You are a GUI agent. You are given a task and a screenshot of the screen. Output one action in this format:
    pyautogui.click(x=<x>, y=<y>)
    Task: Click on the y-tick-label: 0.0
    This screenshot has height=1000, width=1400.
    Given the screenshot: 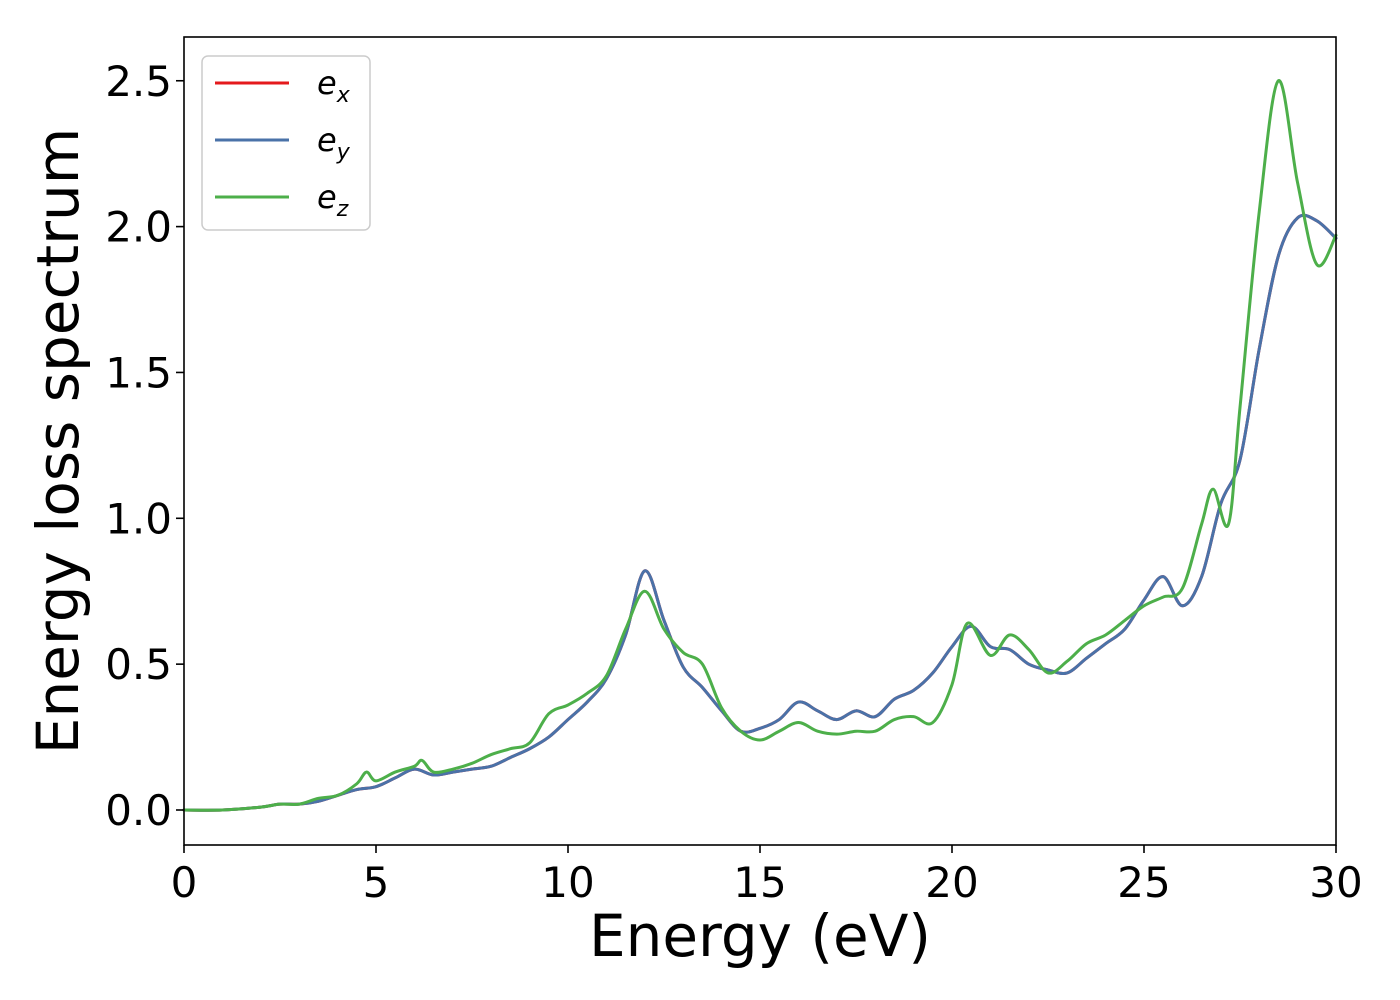 What is the action you would take?
    pyautogui.click(x=138, y=810)
    